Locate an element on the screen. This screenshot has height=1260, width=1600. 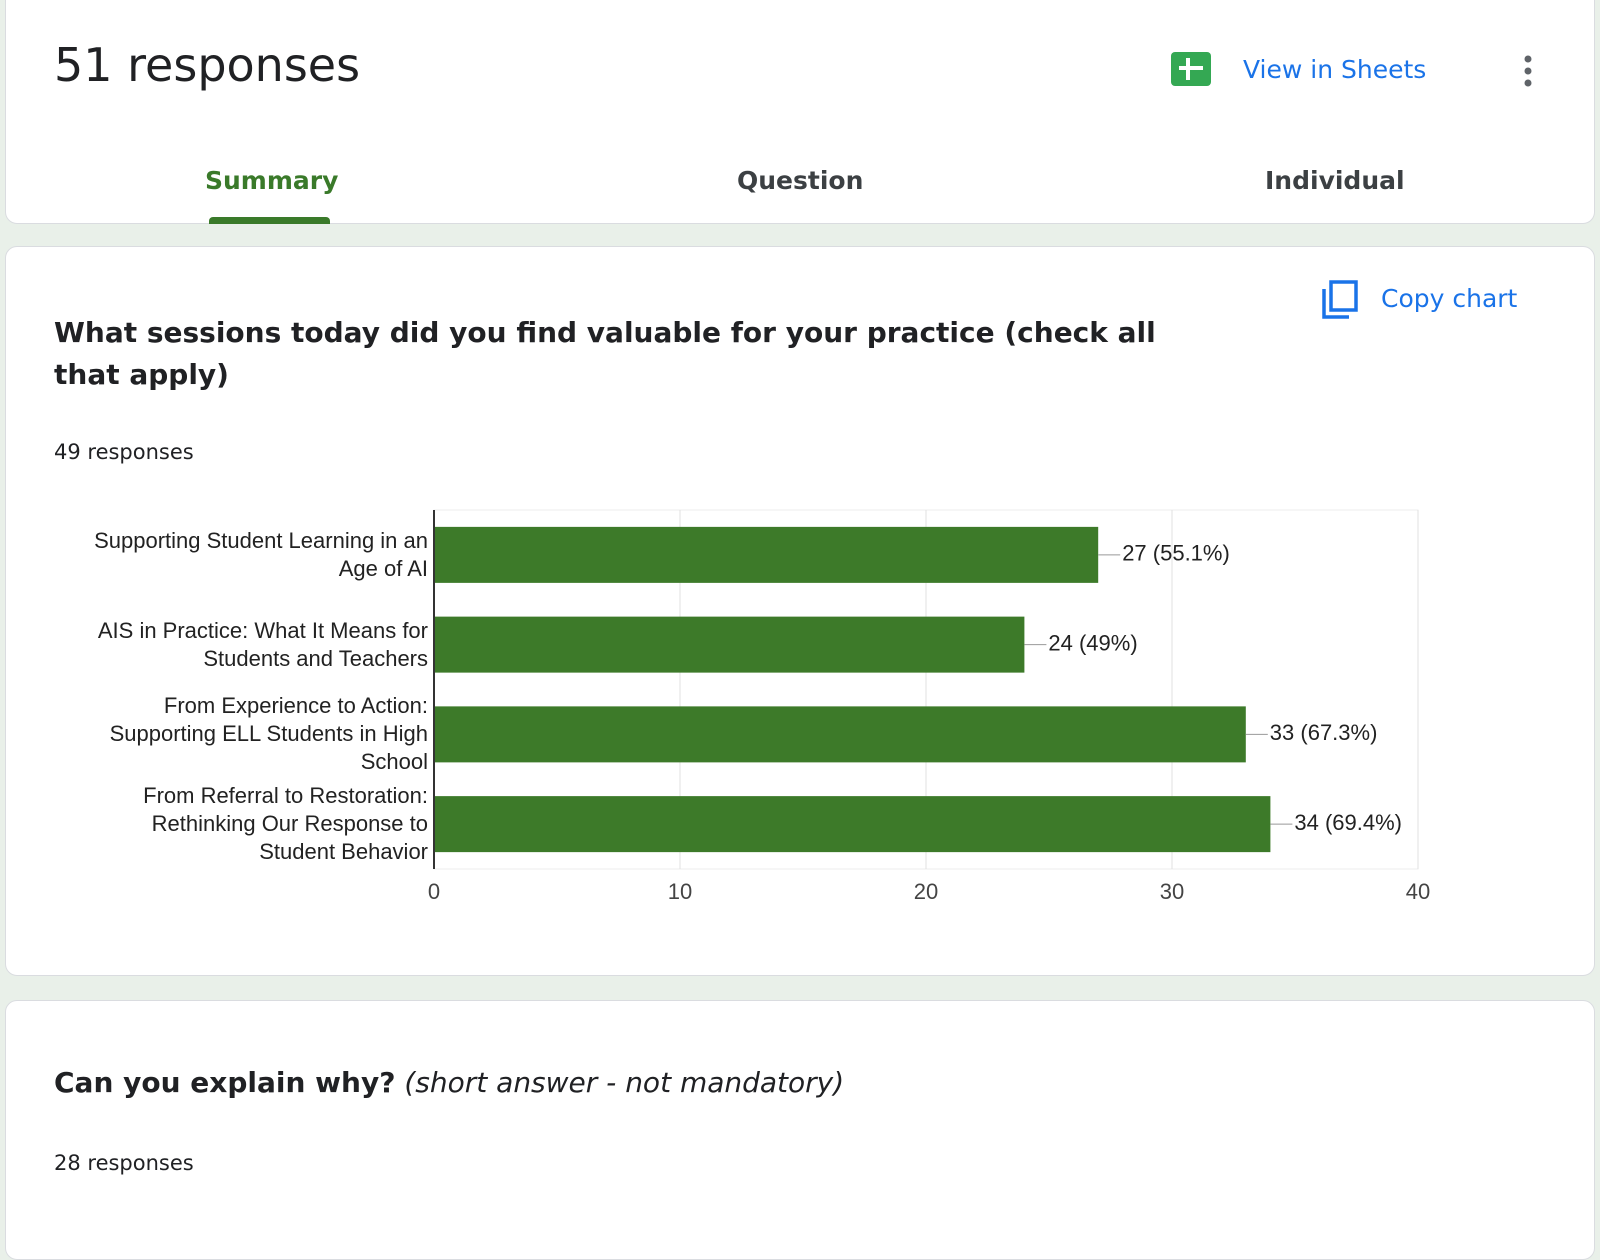
sheets-icon is located at coordinates (1191, 69).